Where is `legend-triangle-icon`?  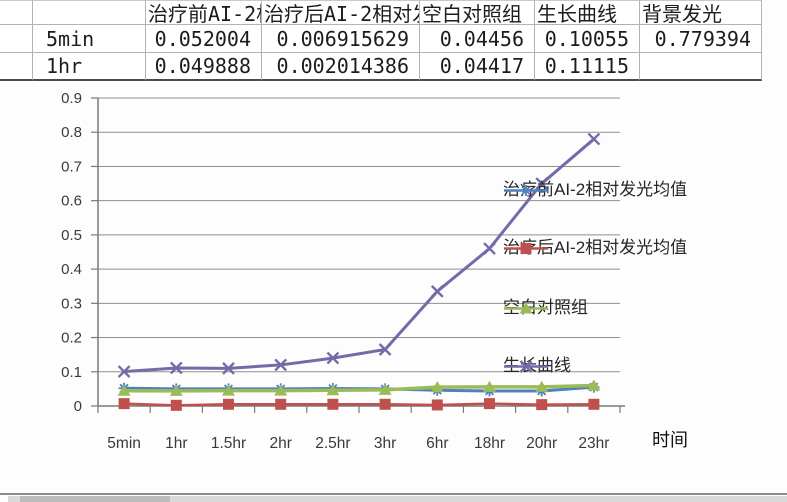 legend-triangle-icon is located at coordinates (526, 308).